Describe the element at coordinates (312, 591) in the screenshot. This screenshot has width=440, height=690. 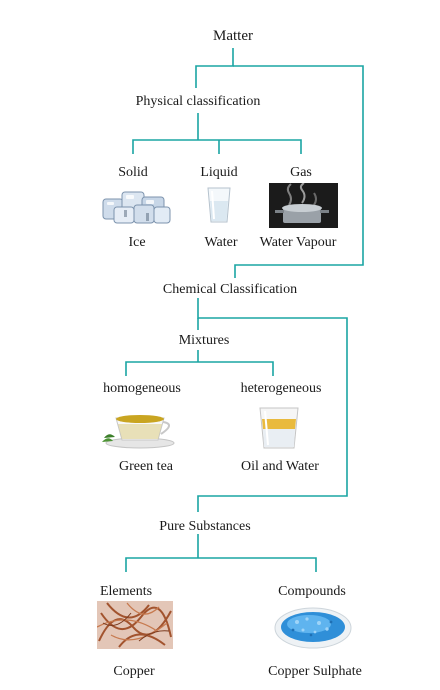
I see `compounds-label: Compounds` at that location.